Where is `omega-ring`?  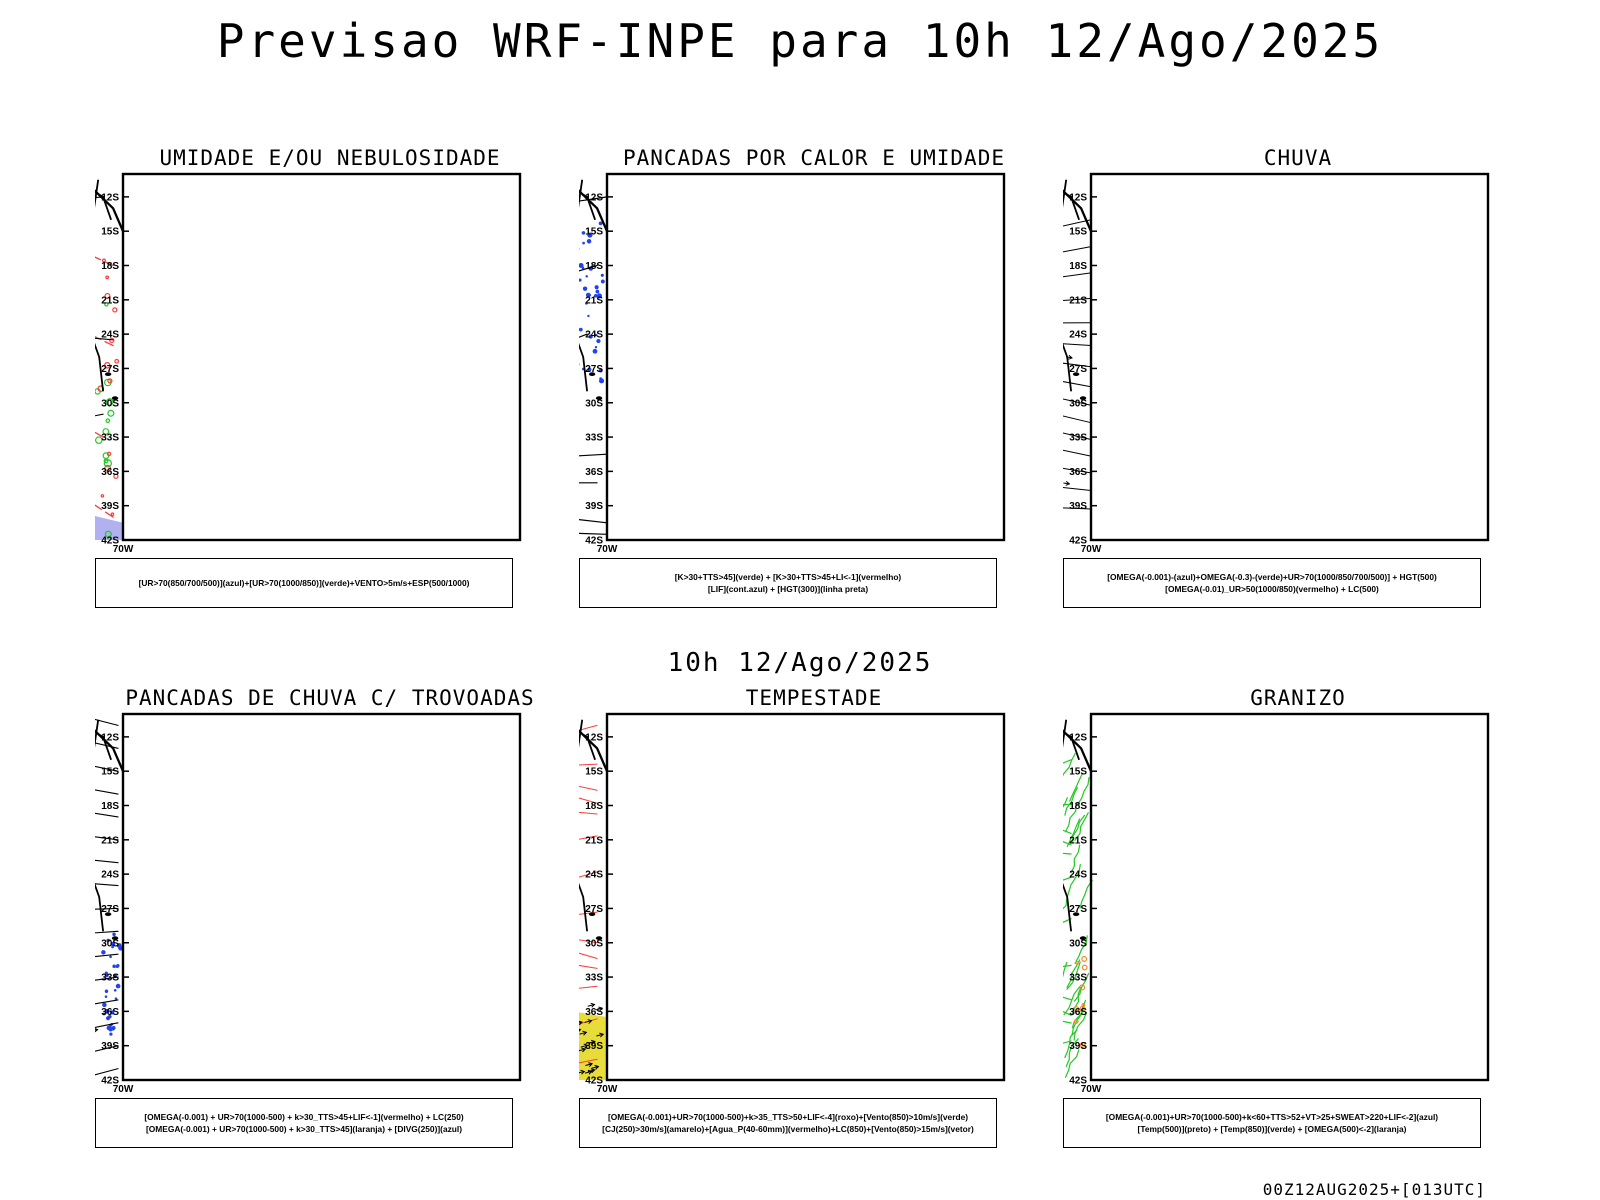
omega-ring is located at coordinates (1076, 1009).